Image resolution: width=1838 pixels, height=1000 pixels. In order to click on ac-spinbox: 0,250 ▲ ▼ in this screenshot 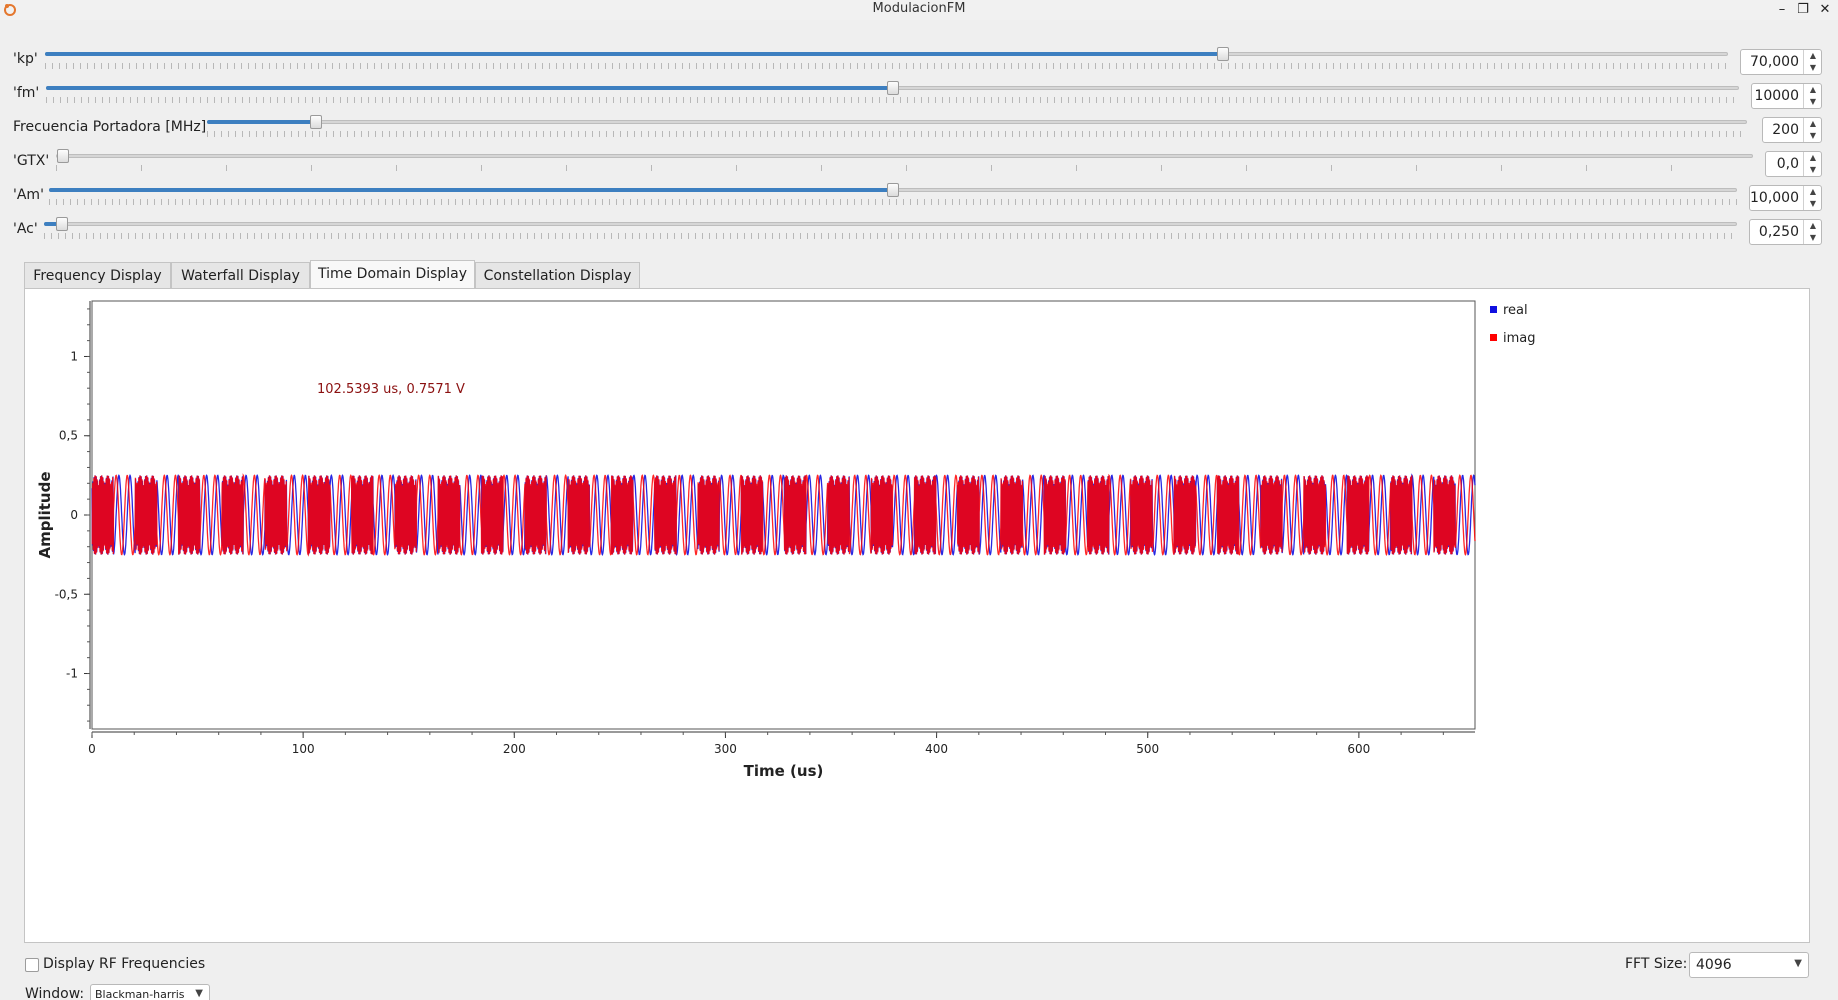, I will do `click(1785, 232)`.